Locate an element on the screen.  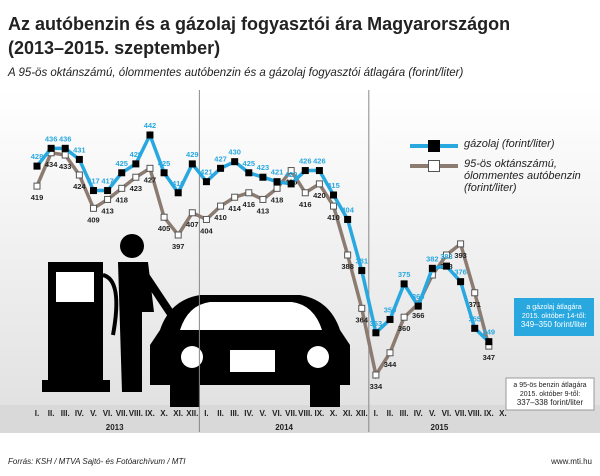
data-label: 382 is located at coordinates (432, 258).